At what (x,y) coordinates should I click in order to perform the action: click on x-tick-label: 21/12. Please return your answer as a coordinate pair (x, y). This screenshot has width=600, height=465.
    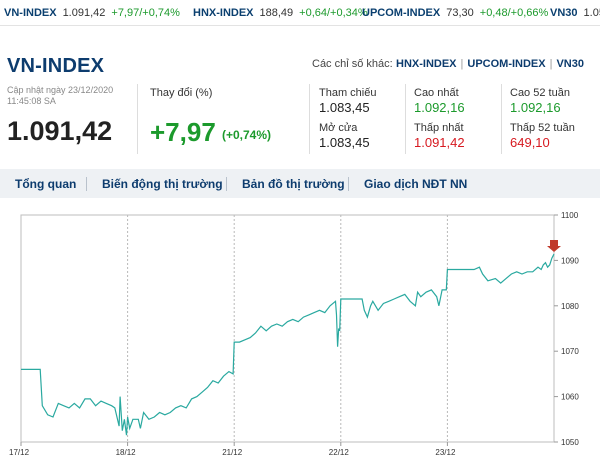
    Looking at the image, I should click on (232, 452).